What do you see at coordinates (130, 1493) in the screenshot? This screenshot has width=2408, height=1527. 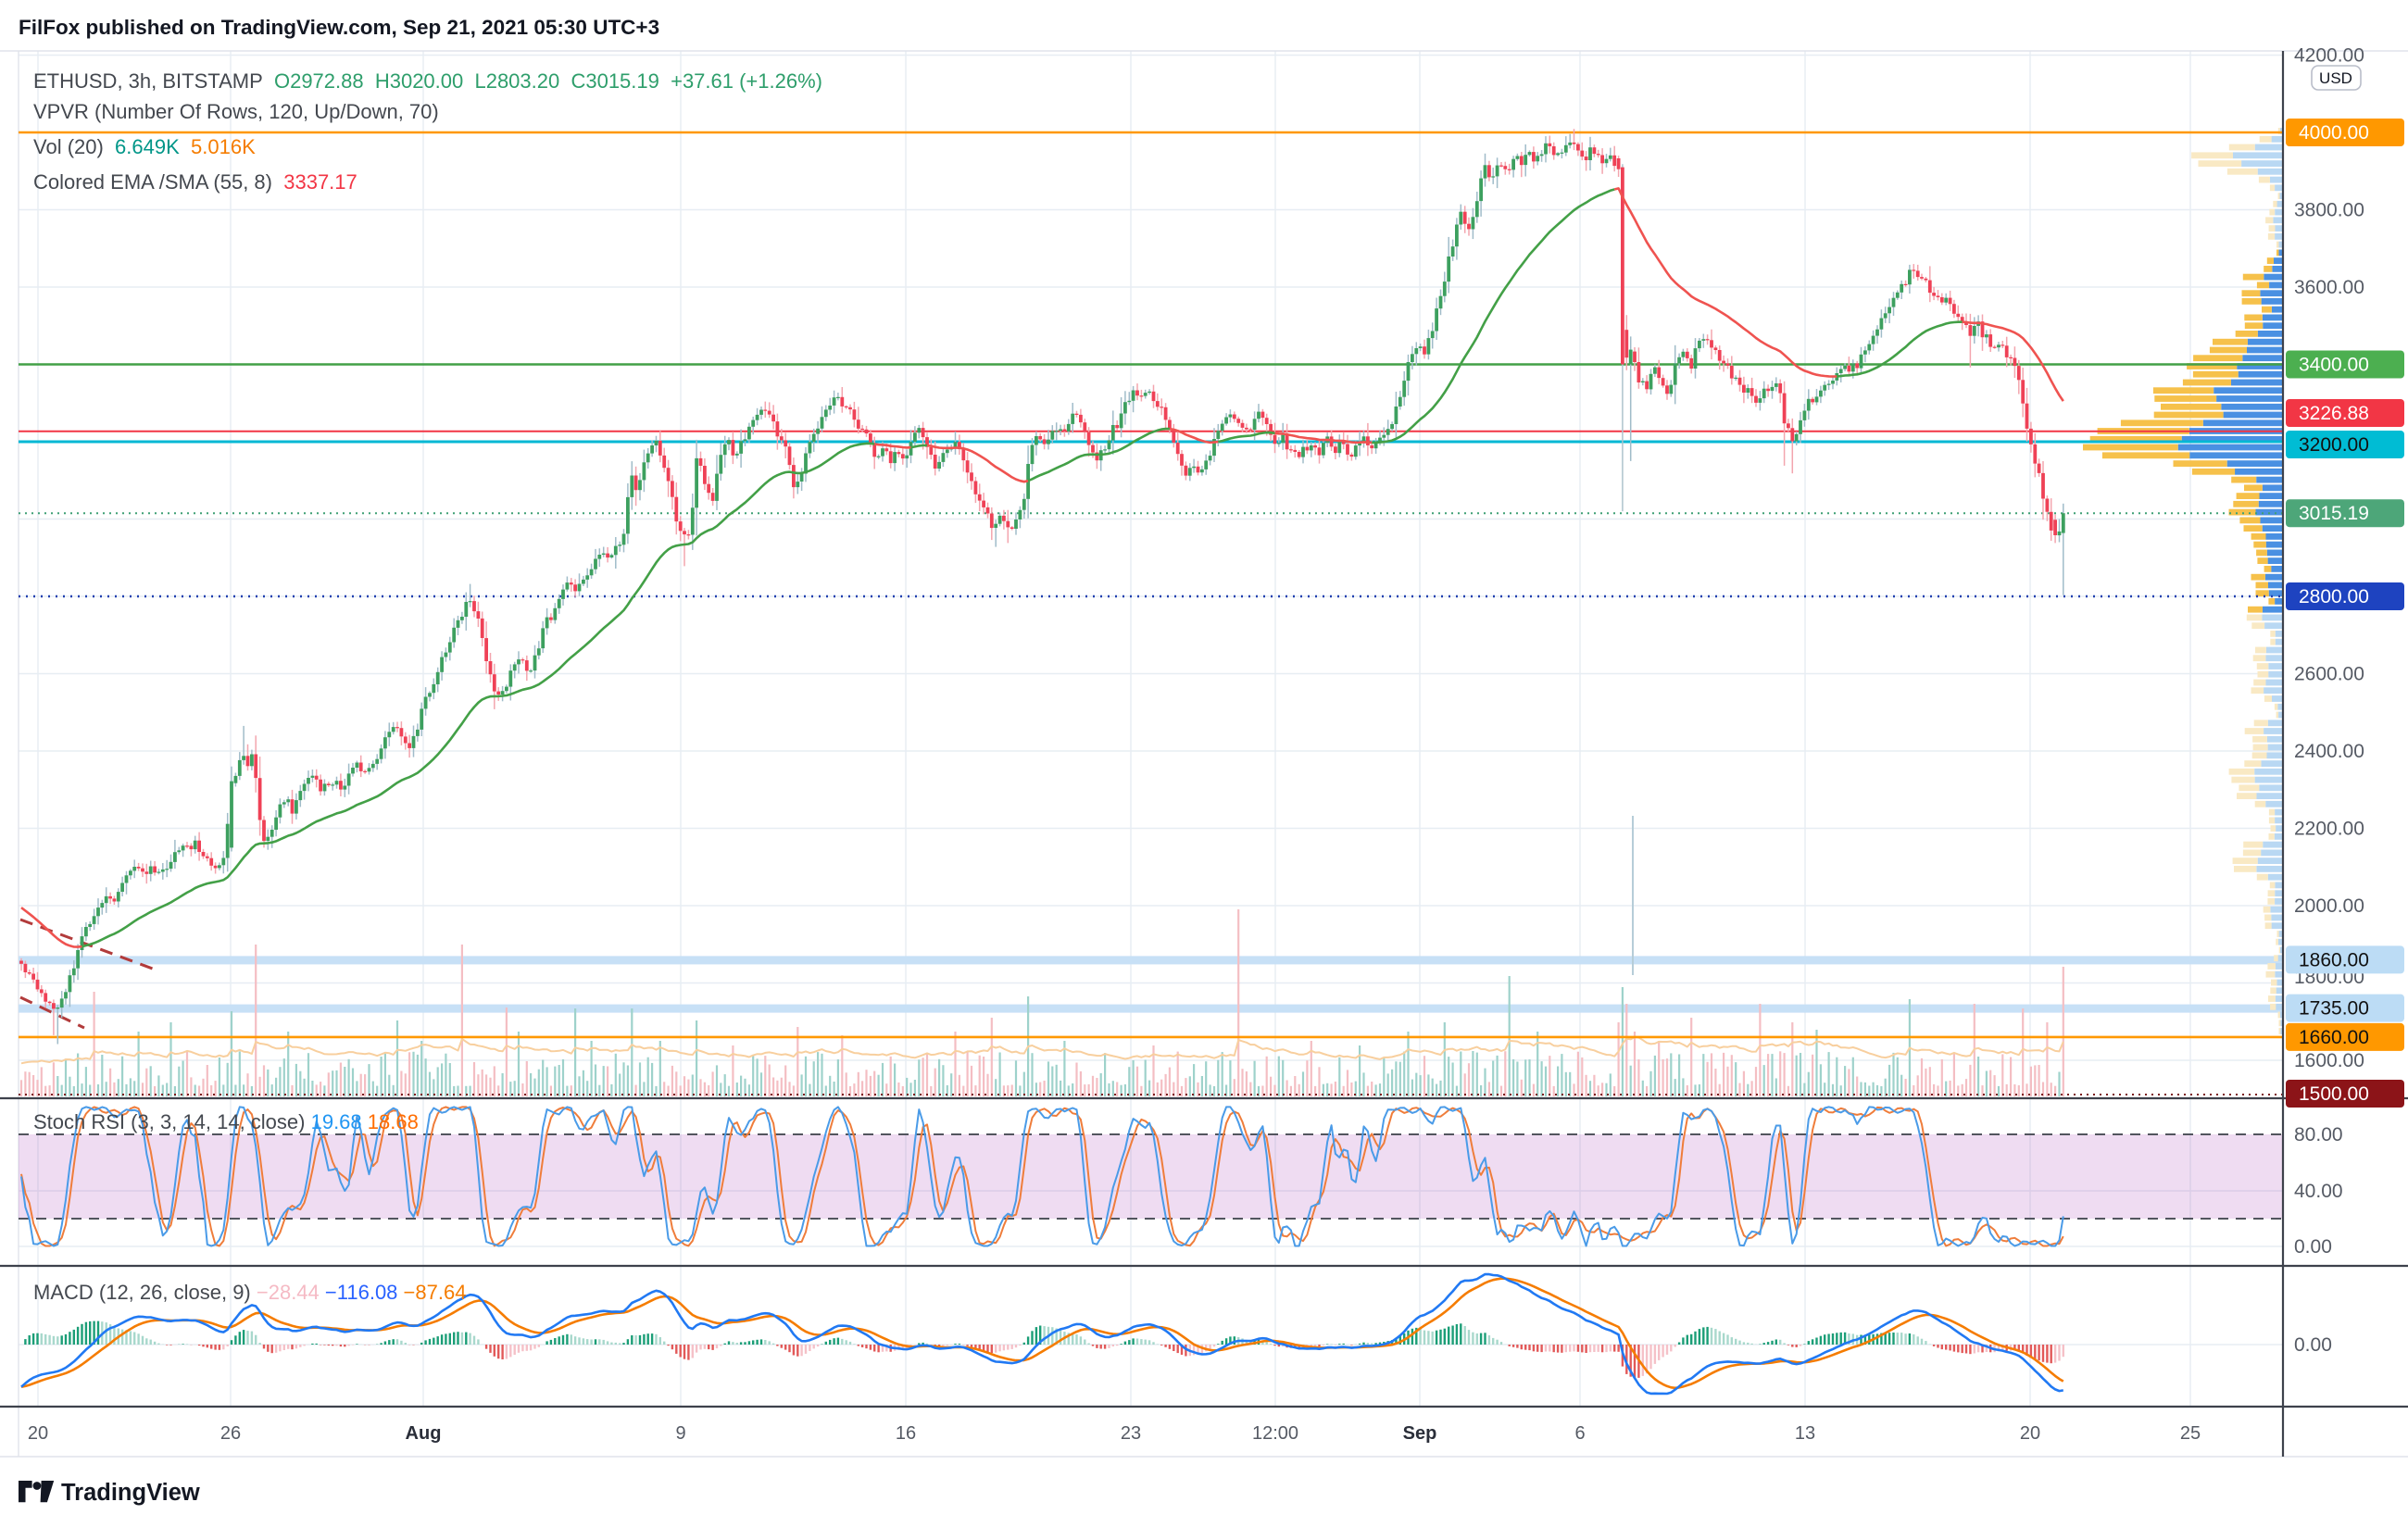 I see `svg-text: TradingView` at bounding box center [130, 1493].